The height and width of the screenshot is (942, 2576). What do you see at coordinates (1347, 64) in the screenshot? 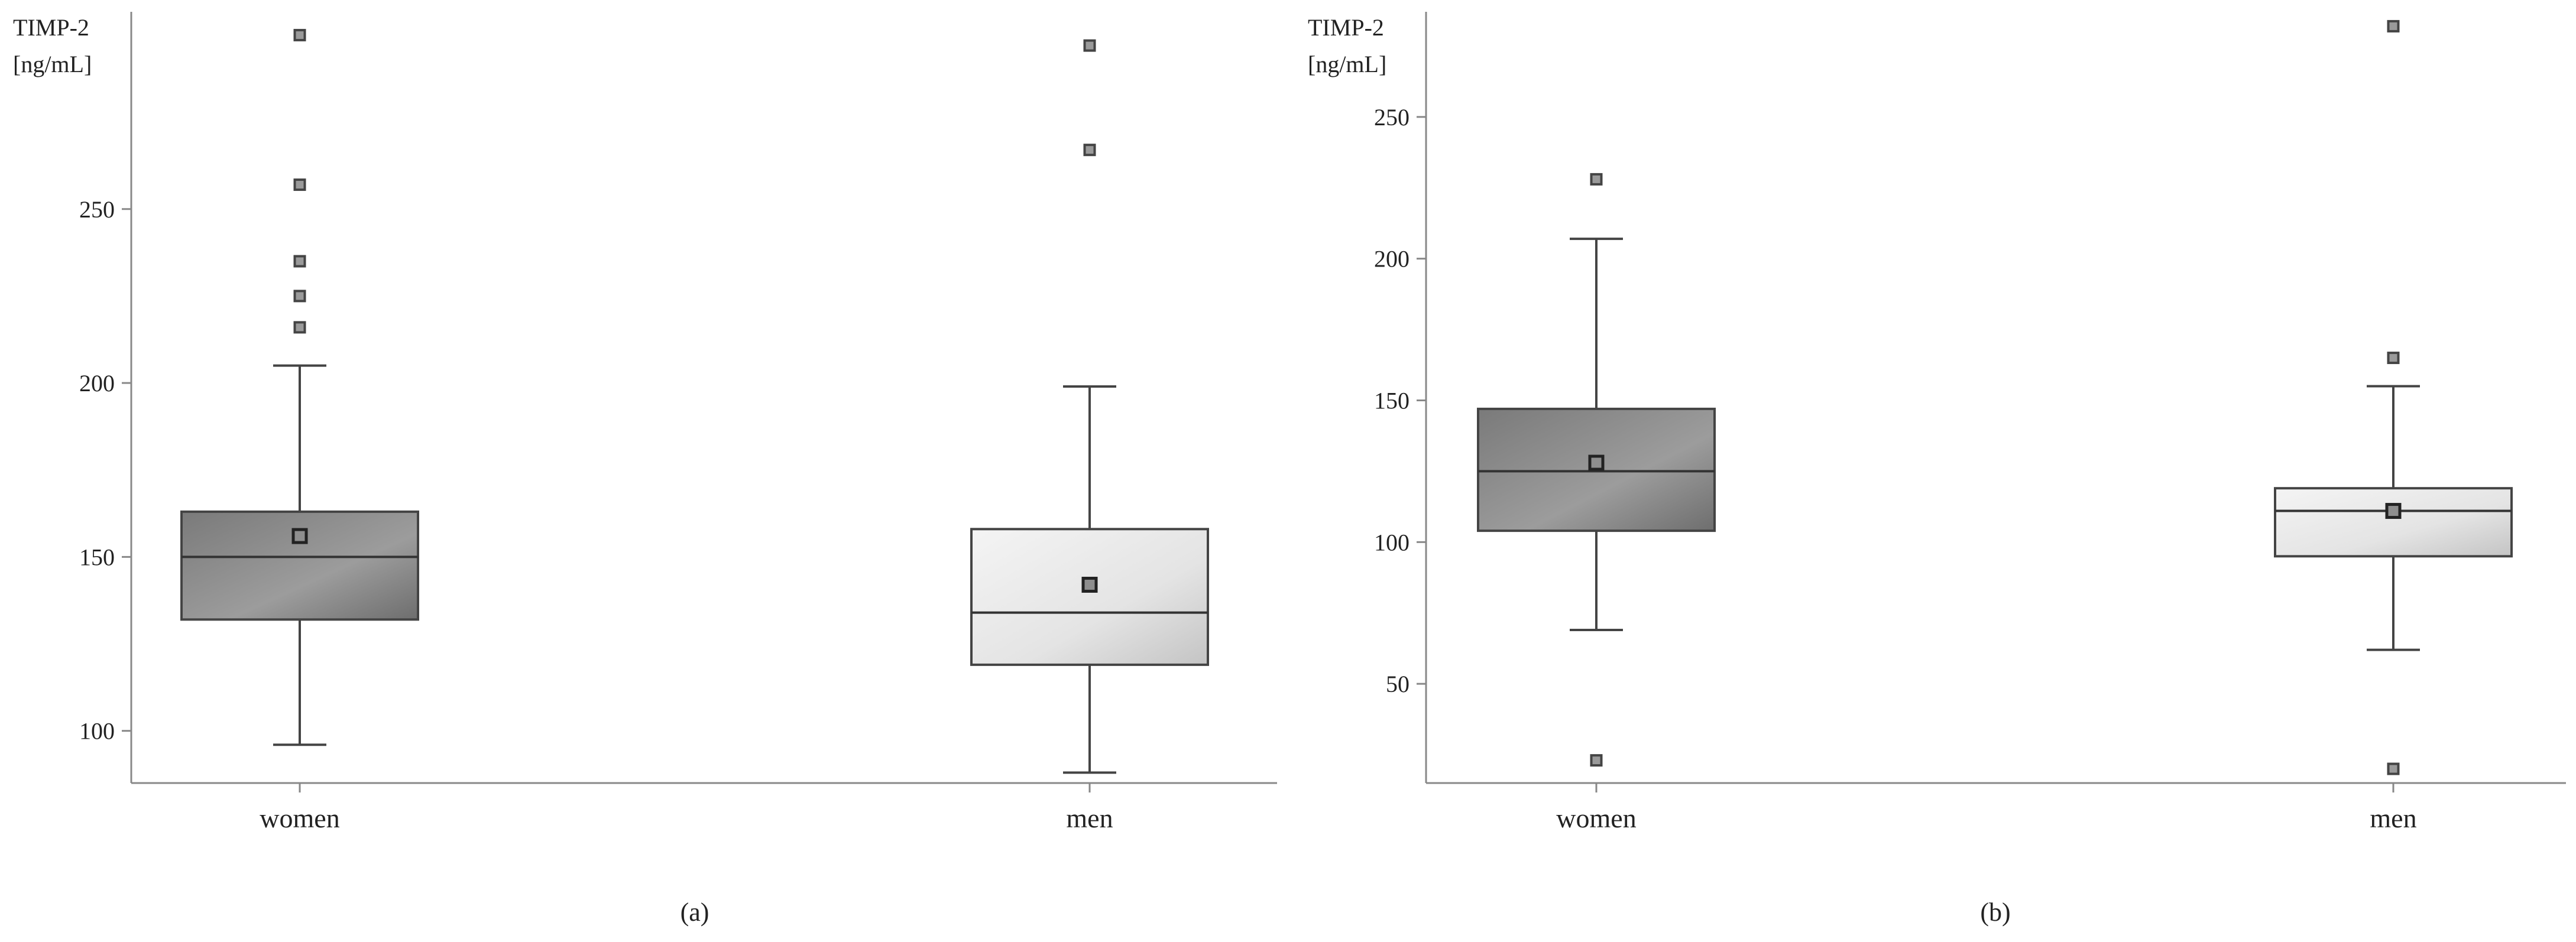
I see `panel-b-ylabel-line2: [ng/mL]` at bounding box center [1347, 64].